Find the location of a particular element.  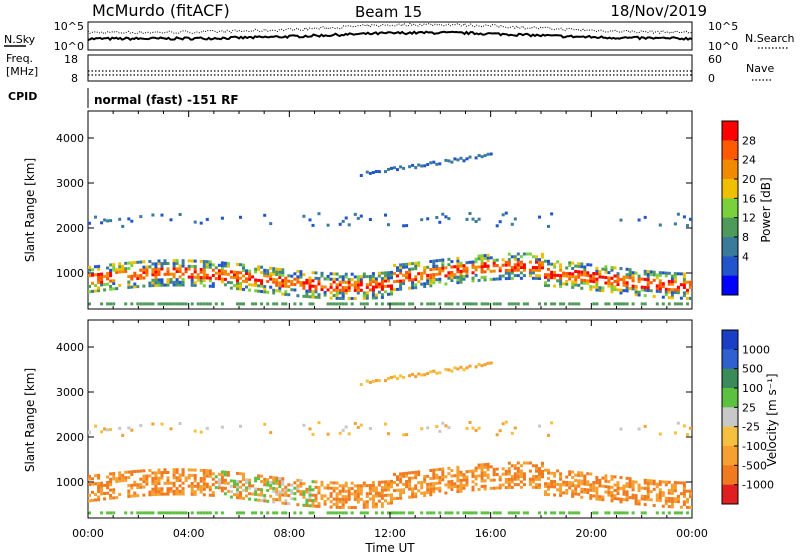

x-tick-label: 16:00 is located at coordinates (491, 533).